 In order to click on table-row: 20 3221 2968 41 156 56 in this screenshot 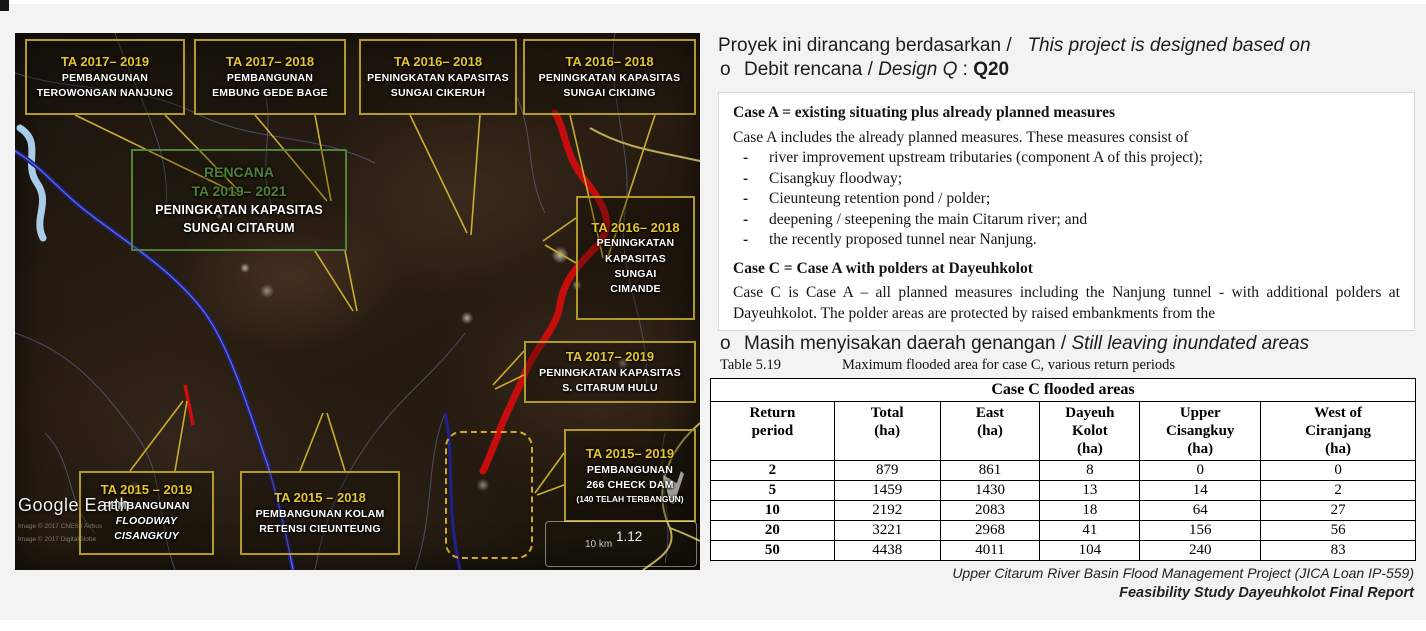, I will do `click(1063, 531)`.